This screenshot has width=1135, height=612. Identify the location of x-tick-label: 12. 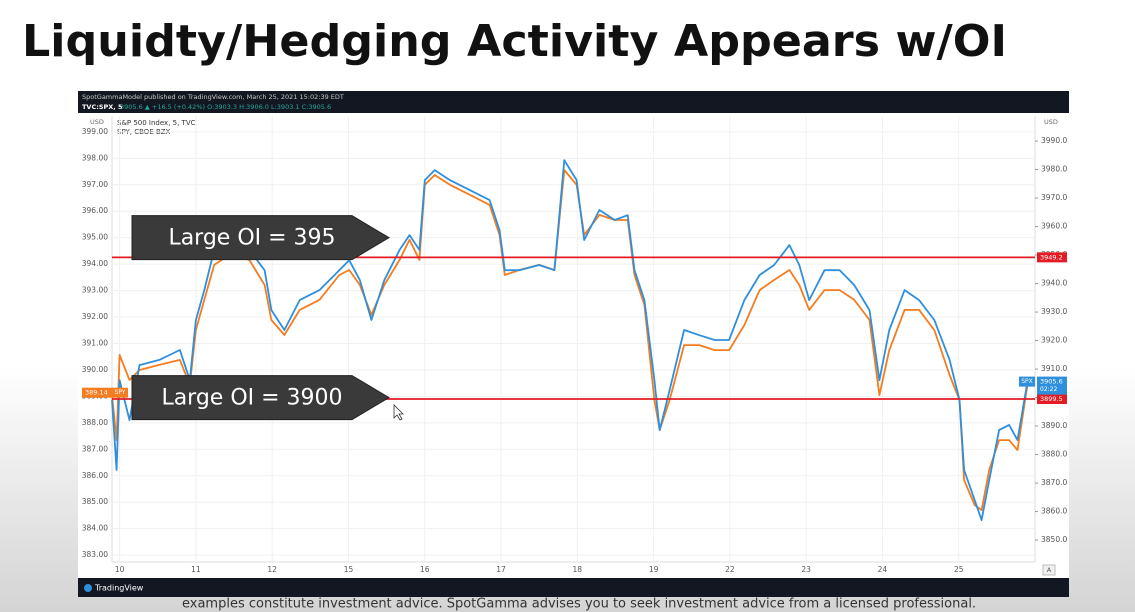
(272, 569).